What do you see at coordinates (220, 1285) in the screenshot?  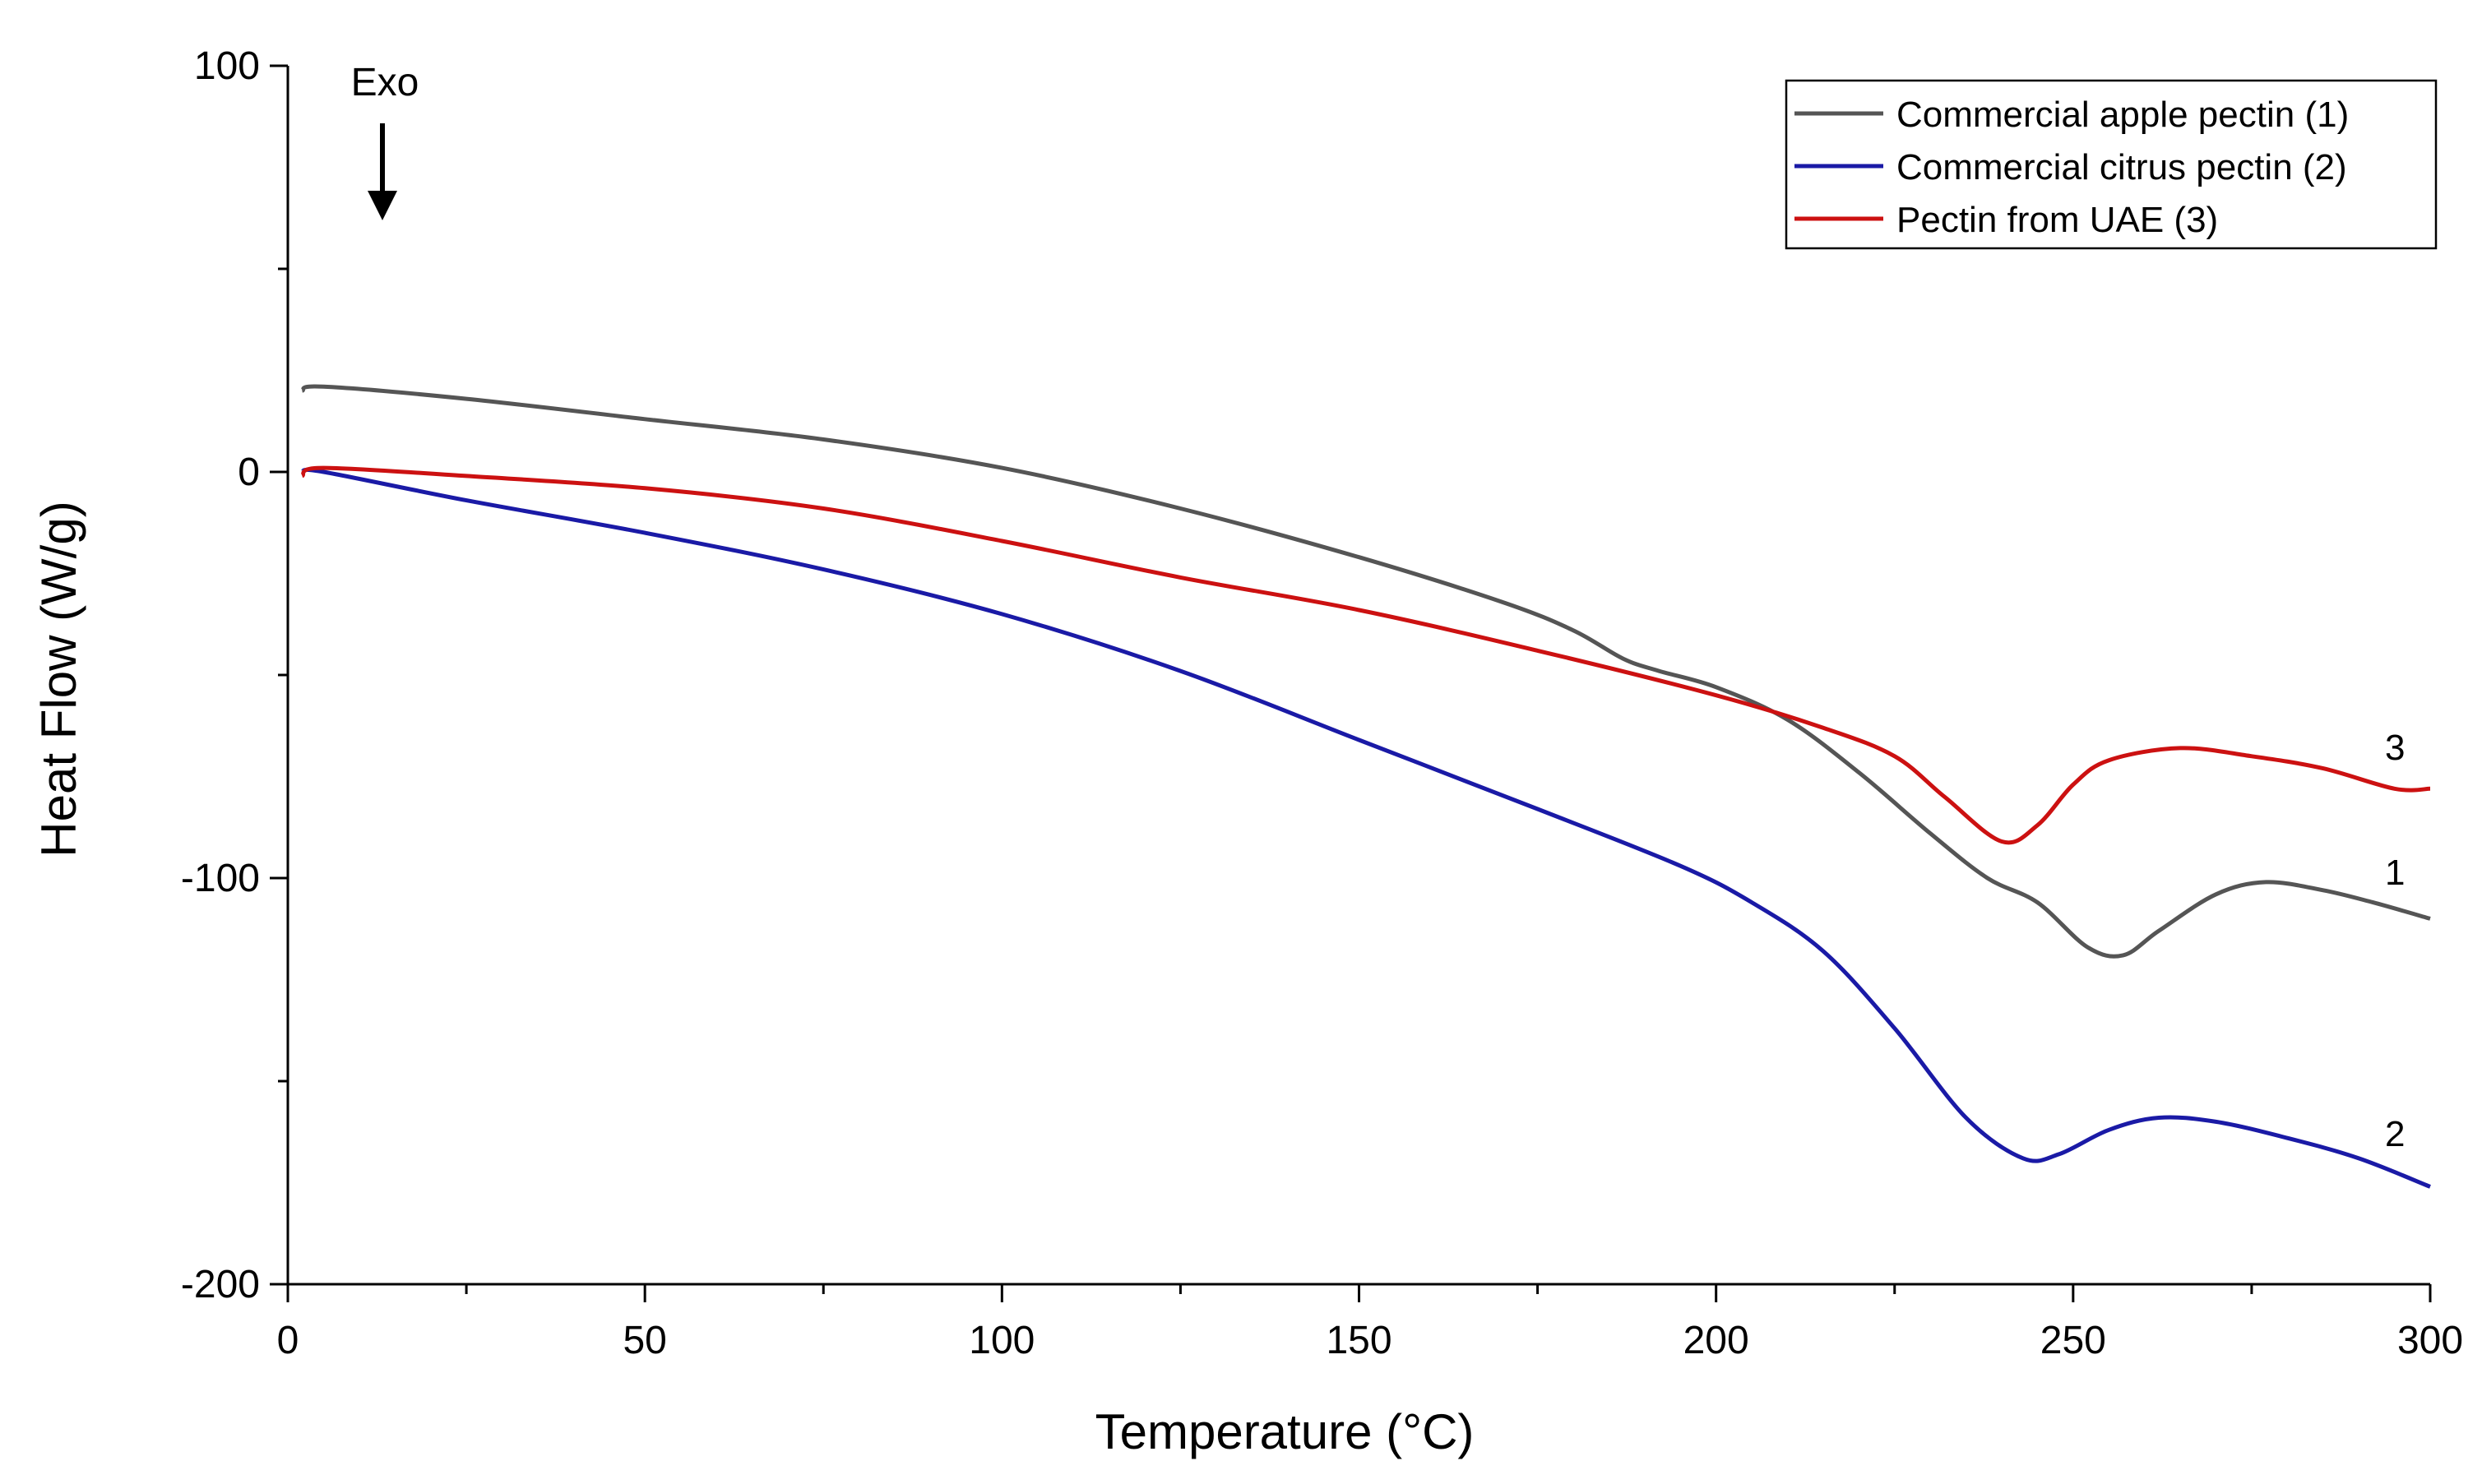 I see `y-tick-label: -200` at bounding box center [220, 1285].